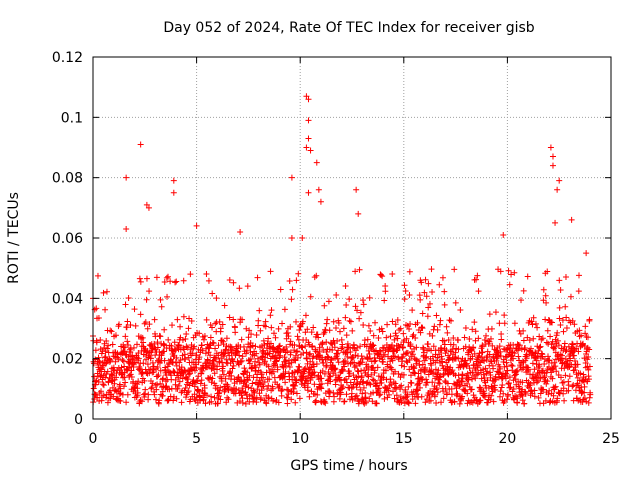 Image resolution: width=640 pixels, height=480 pixels. What do you see at coordinates (14, 238) in the screenshot?
I see `y-axis-label: ROTI / TECUs` at bounding box center [14, 238].